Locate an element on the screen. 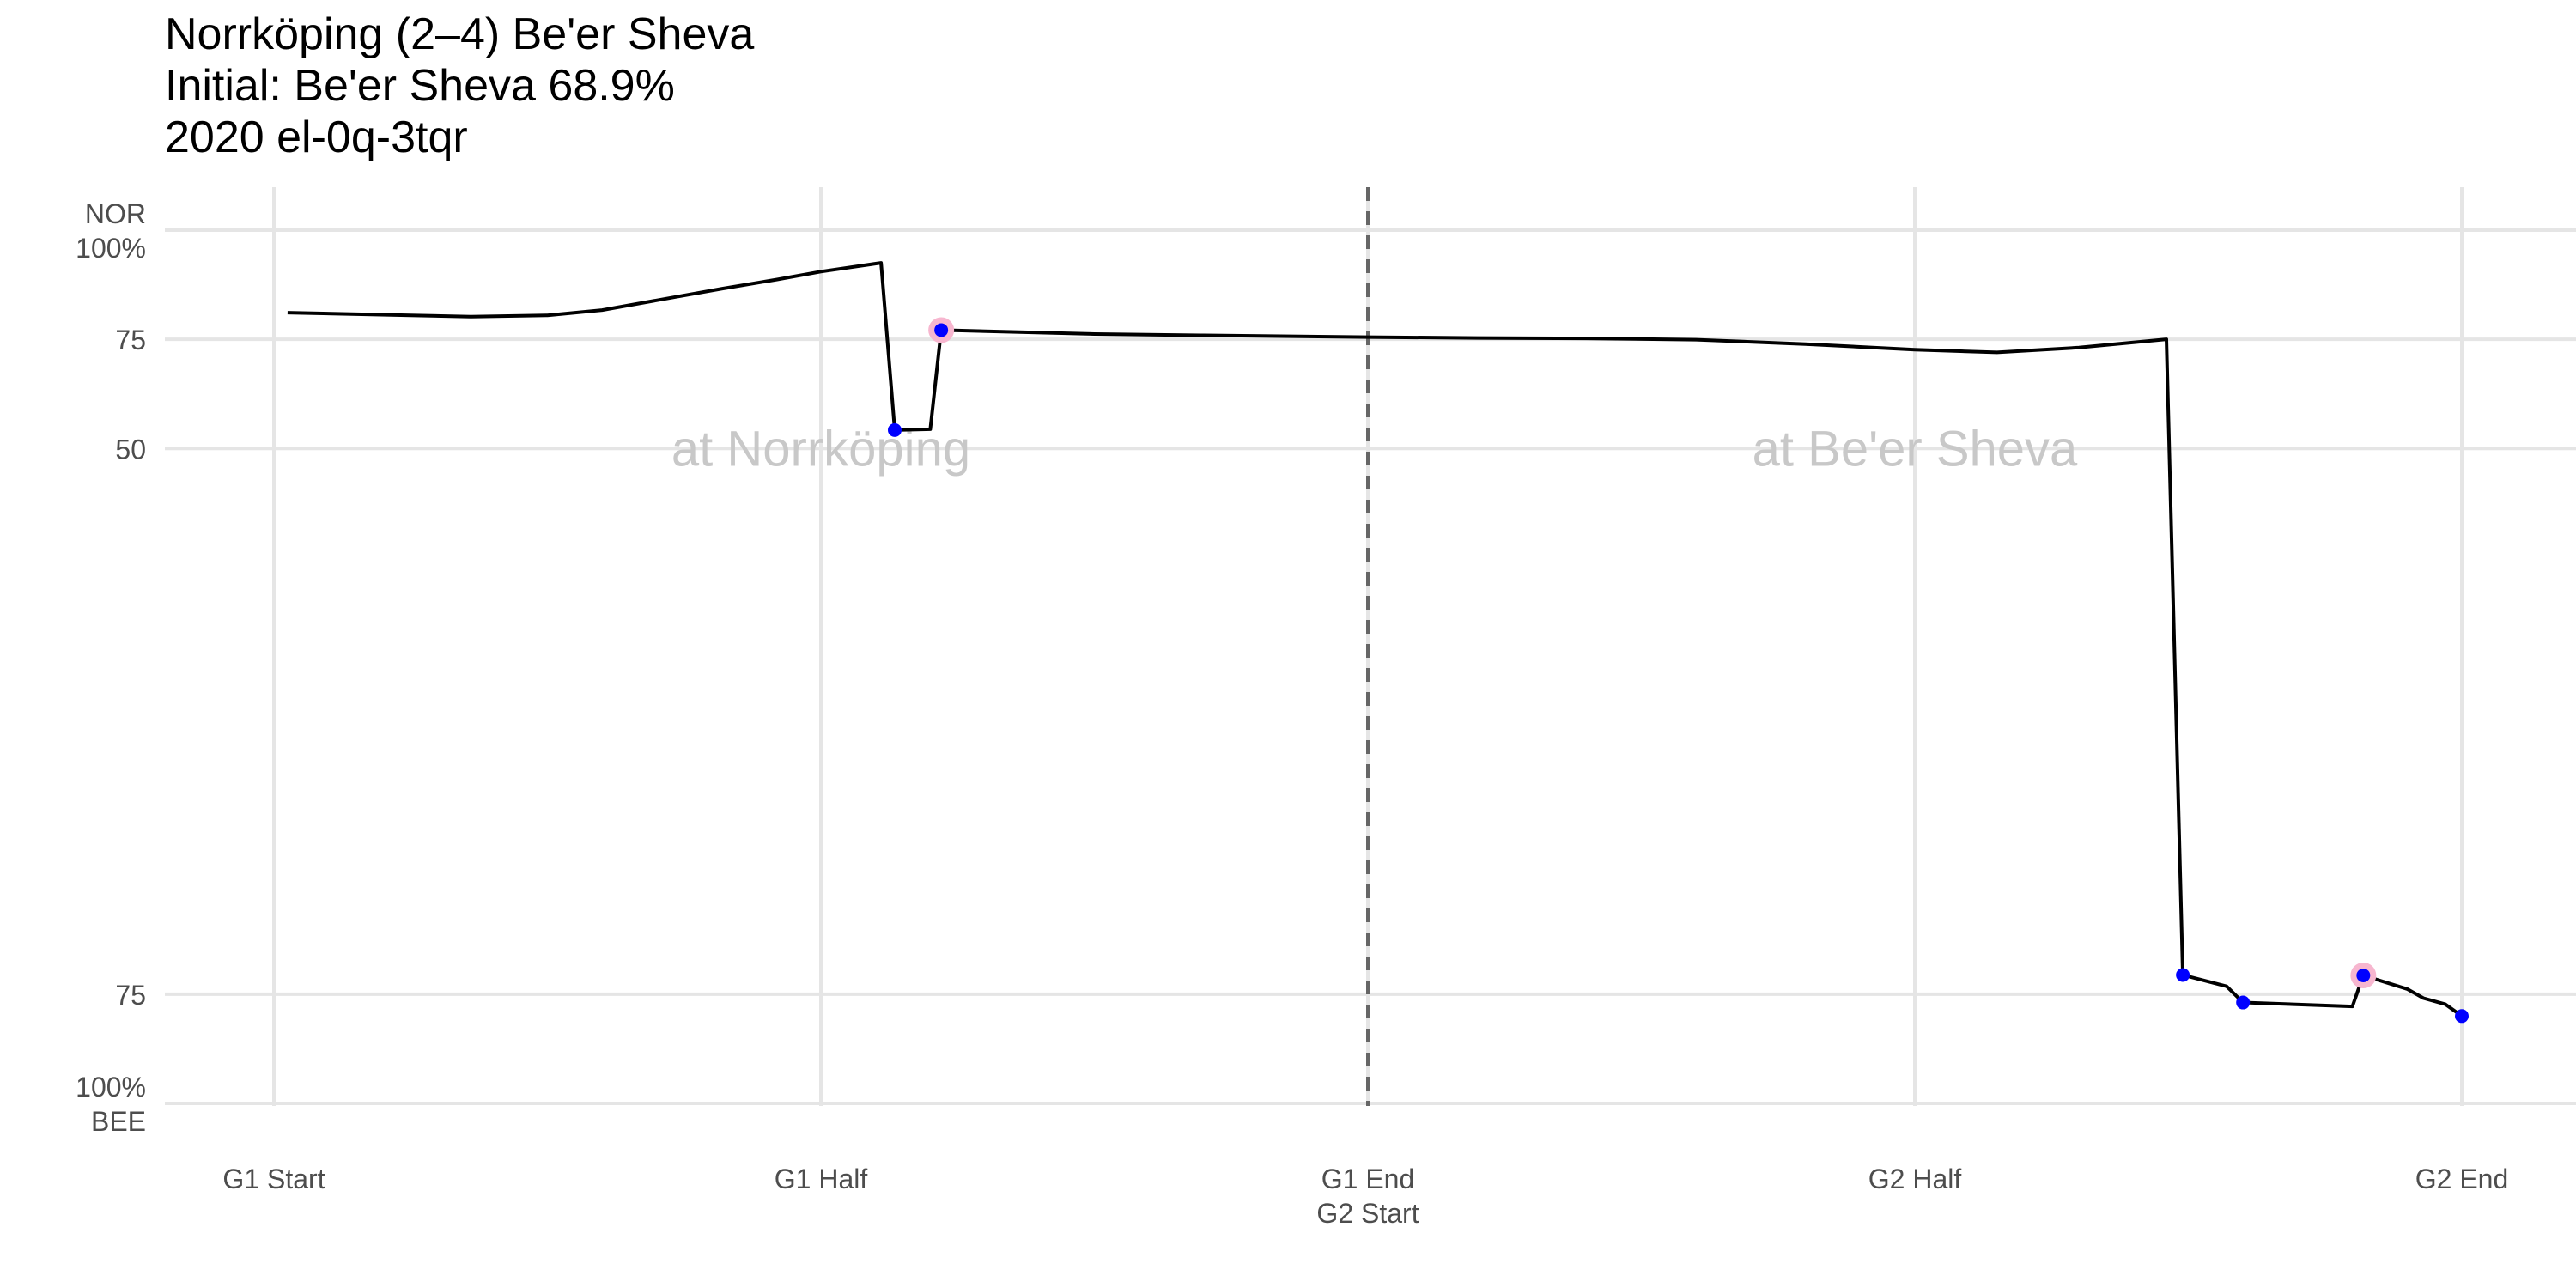 Image resolution: width=2576 pixels, height=1288 pixels. y-tick-label-1: 75 is located at coordinates (130, 340).